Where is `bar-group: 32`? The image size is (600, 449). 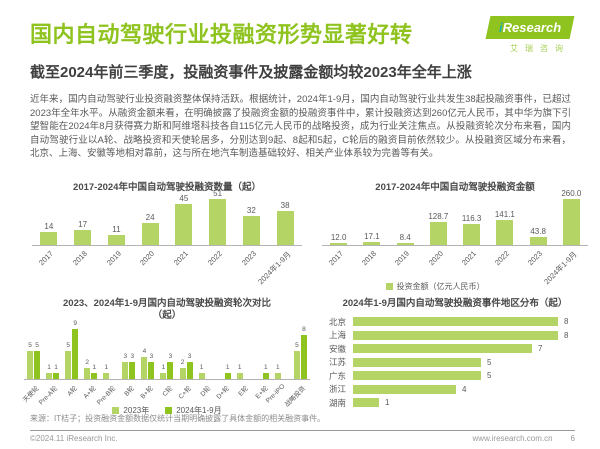
bar-group: 32 is located at coordinates (252, 225).